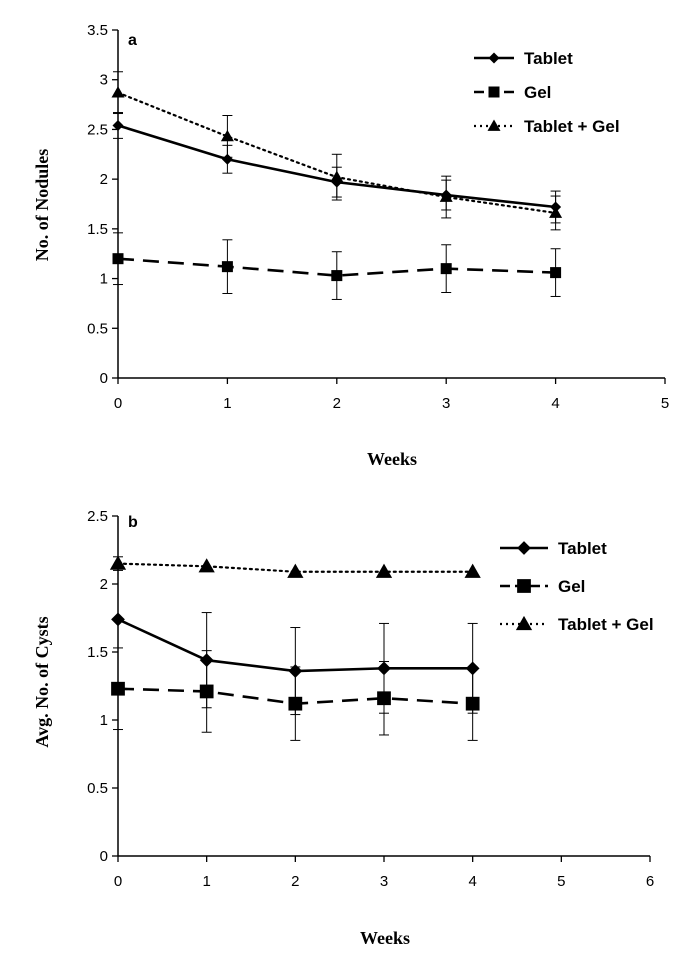 Image resolution: width=700 pixels, height=963 pixels. What do you see at coordinates (97, 30) in the screenshot?
I see `y-tick-label: 3.5` at bounding box center [97, 30].